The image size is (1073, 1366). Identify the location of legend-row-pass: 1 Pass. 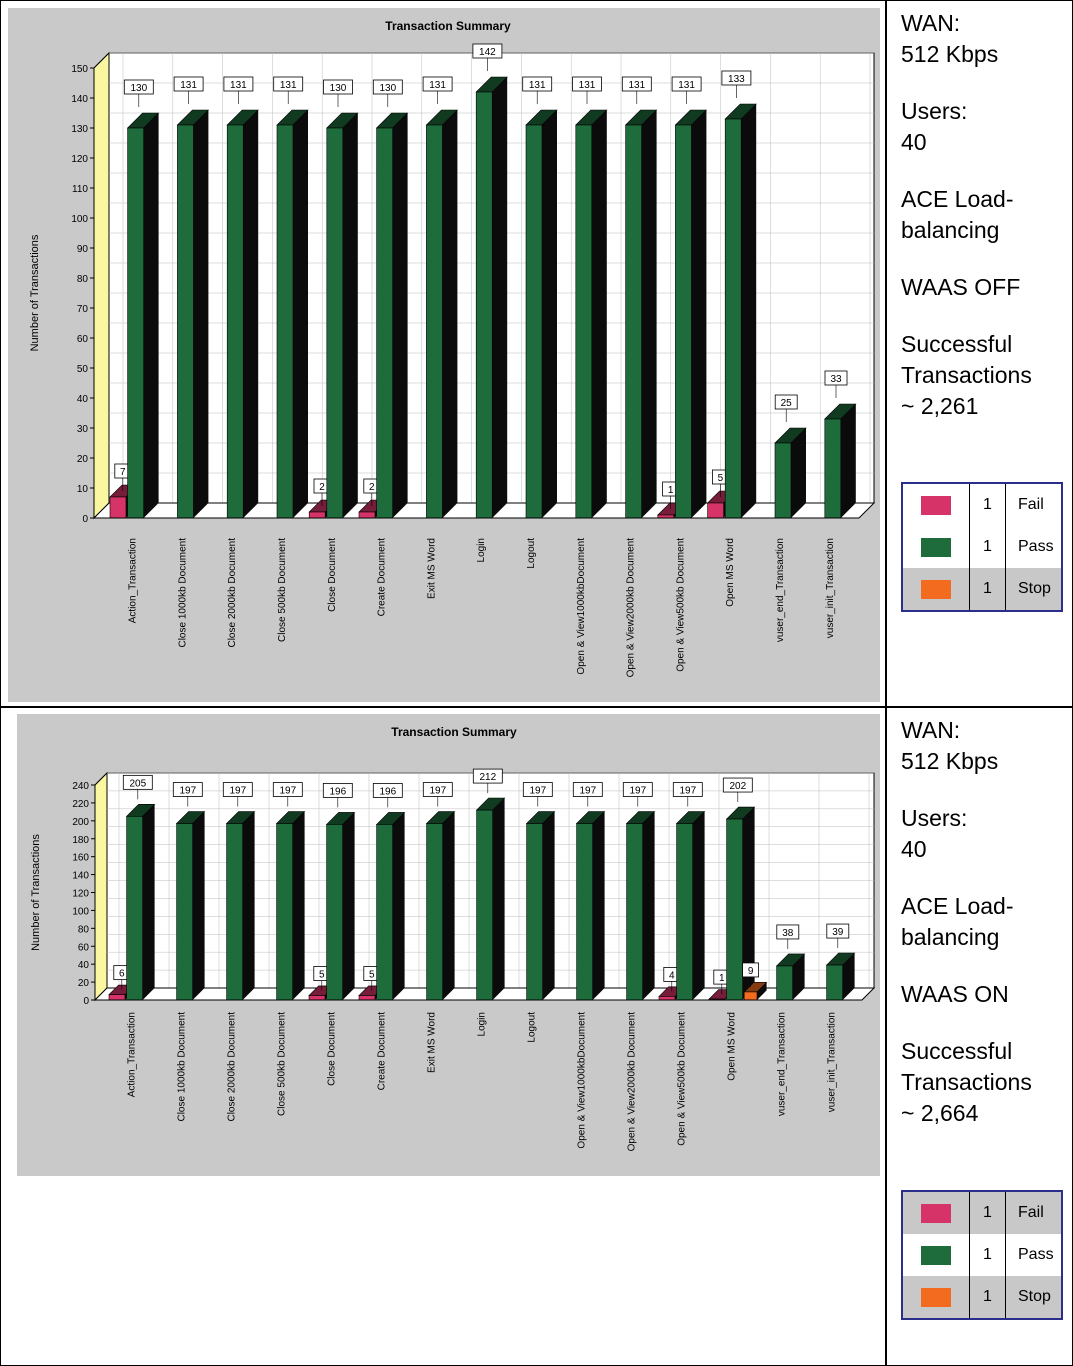
(982, 1255).